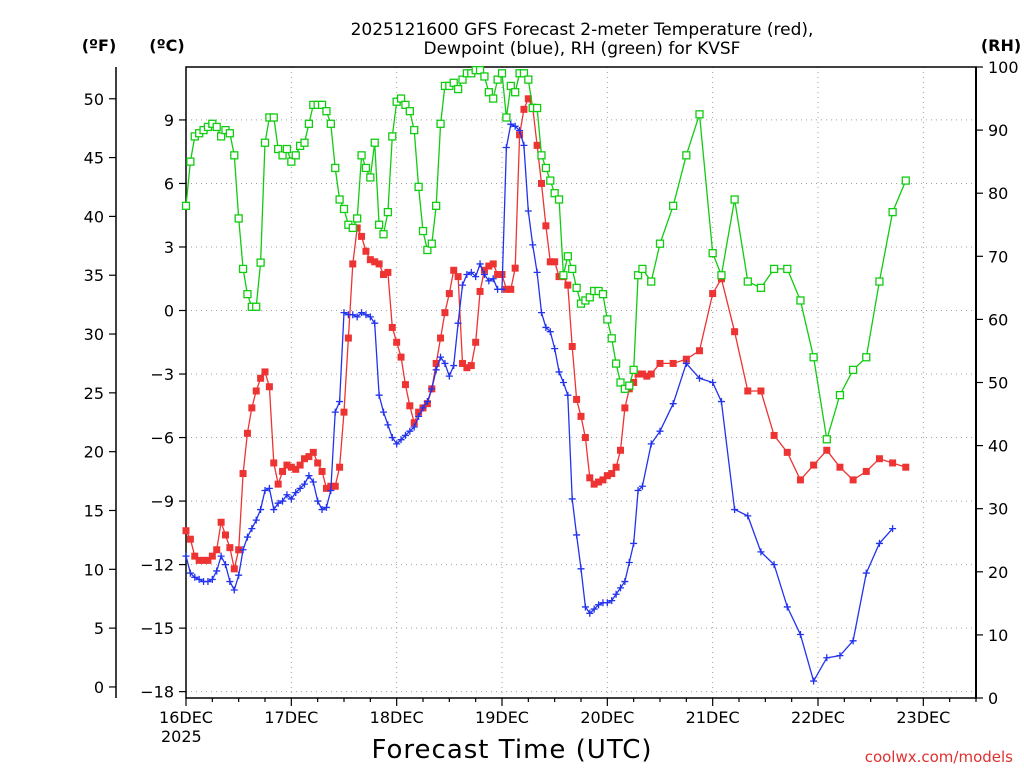 Image resolution: width=1024 pixels, height=768 pixels. I want to click on fahrenheit-tick-label: 25, so click(94, 393).